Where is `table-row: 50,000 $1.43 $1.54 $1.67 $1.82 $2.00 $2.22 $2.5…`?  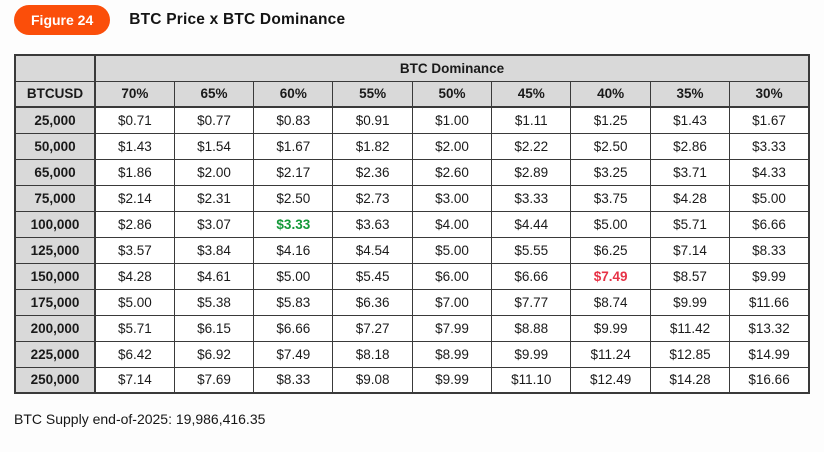
table-row: 50,000 $1.43 $1.54 $1.67 $1.82 $2.00 $2.22 $2.5… is located at coordinates (412, 146).